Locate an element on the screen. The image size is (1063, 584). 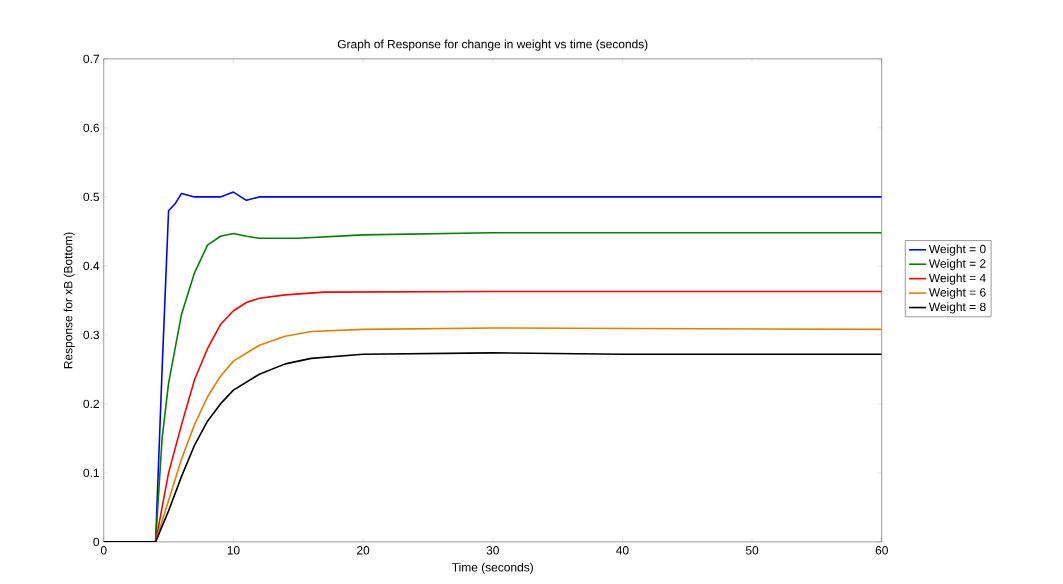
x-axis-title: Time (seconds) is located at coordinates (492, 568).